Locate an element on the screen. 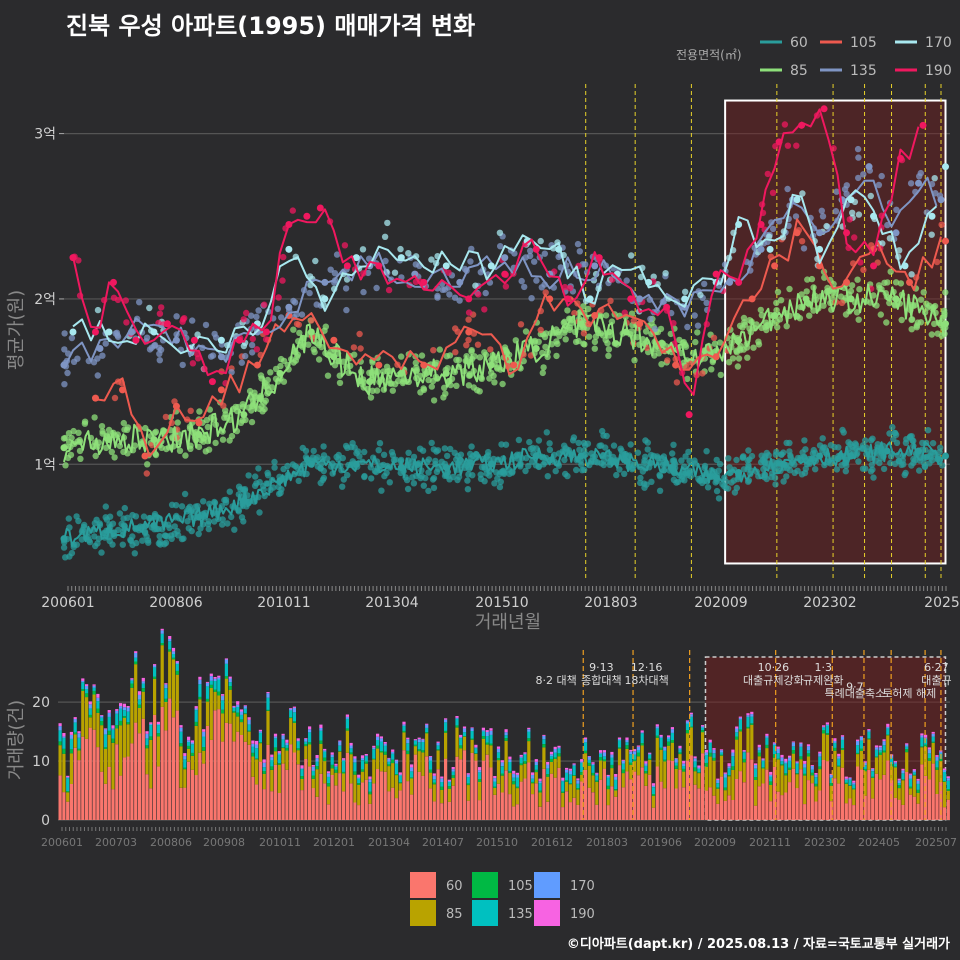 This screenshot has width=960, height=960. price-x-tick-label: 201510 is located at coordinates (501, 603).